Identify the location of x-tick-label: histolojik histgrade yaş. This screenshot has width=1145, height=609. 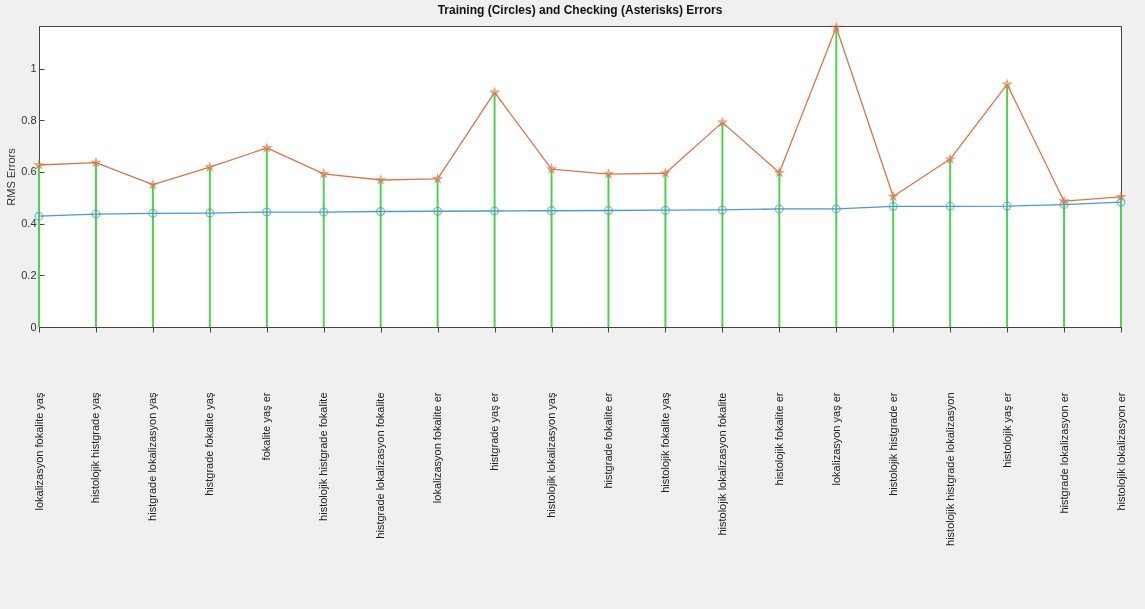
(95, 448).